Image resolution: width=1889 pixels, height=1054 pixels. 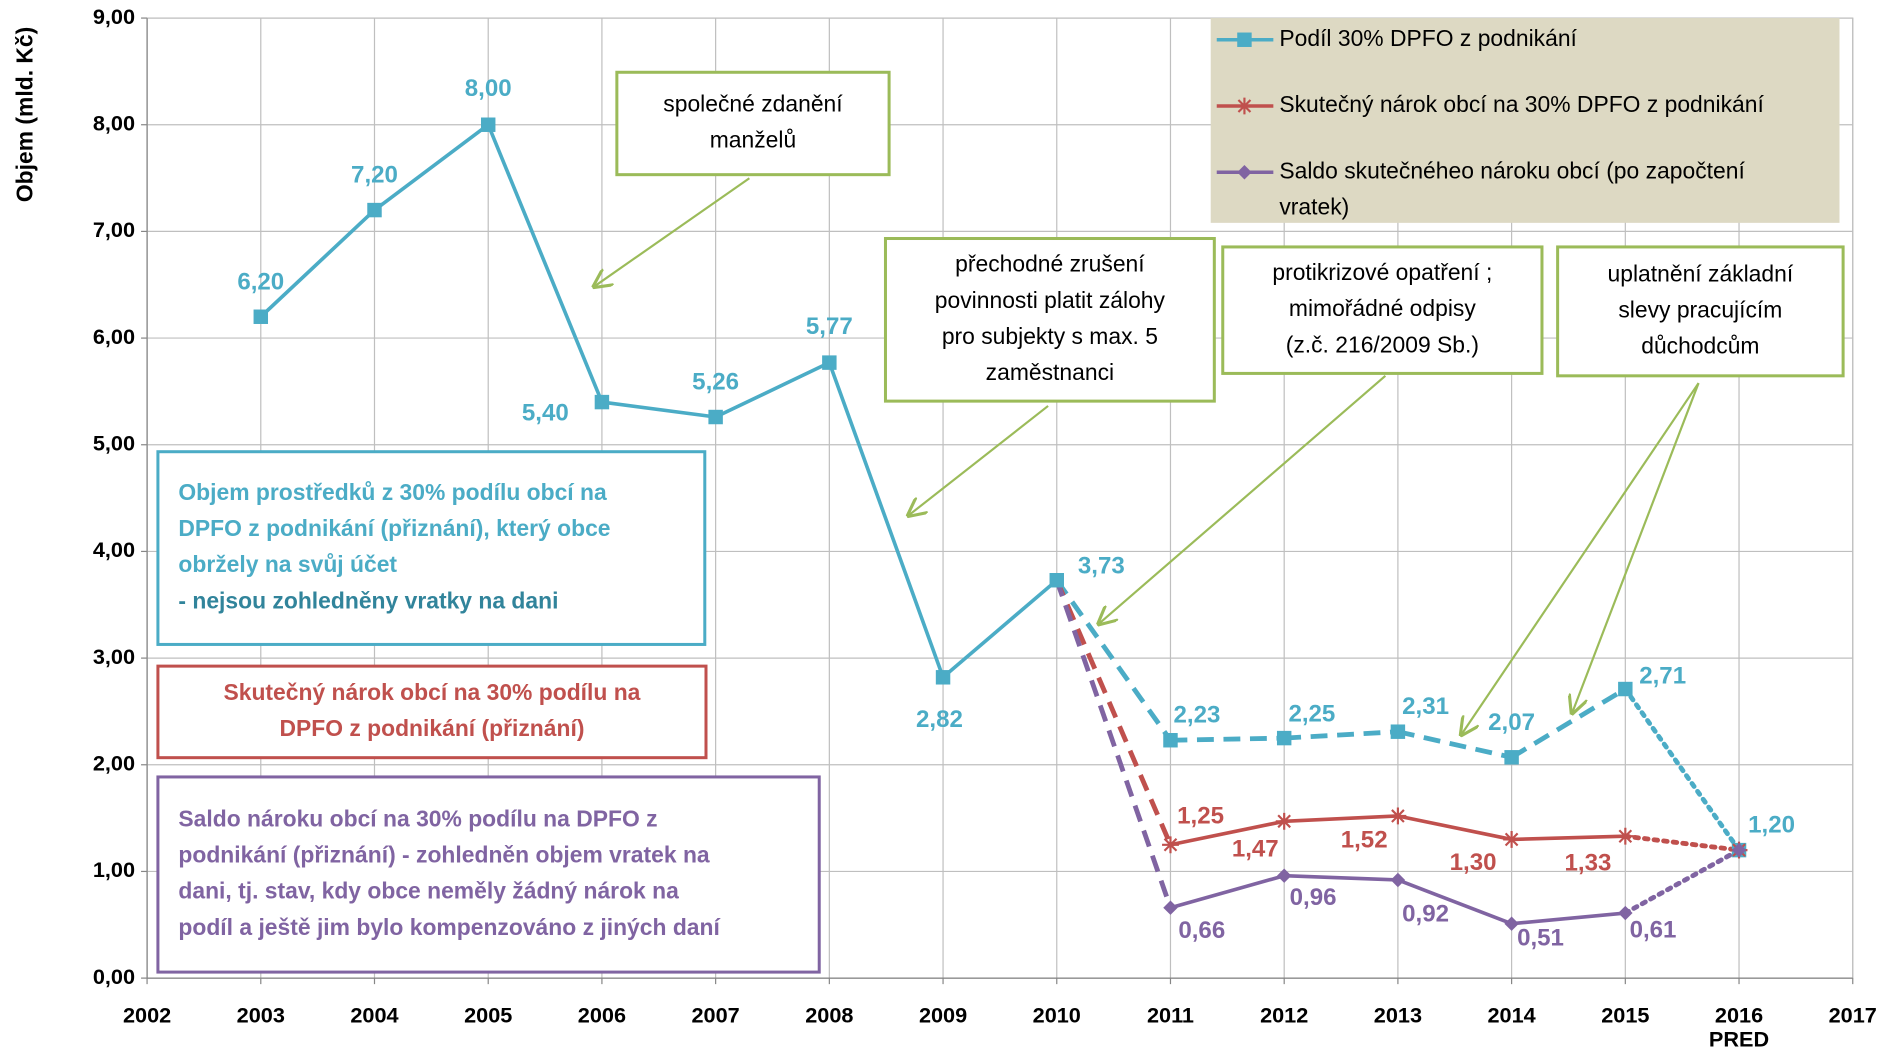 I want to click on annotation-text: - nejsou zohledněny vratky na dani, so click(x=368, y=600).